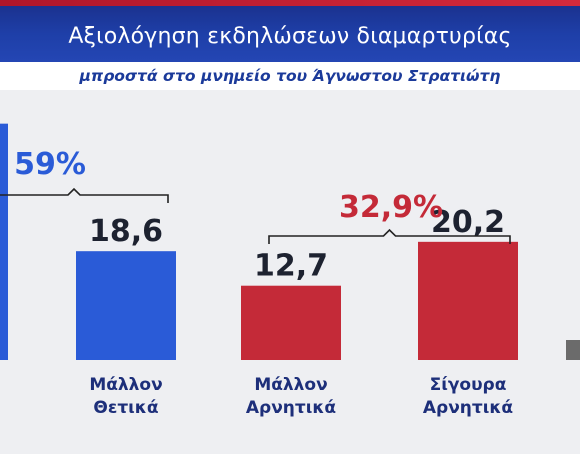 The width and height of the screenshot is (580, 454). I want to click on group-total-label-1: 32,9%, so click(391, 207).